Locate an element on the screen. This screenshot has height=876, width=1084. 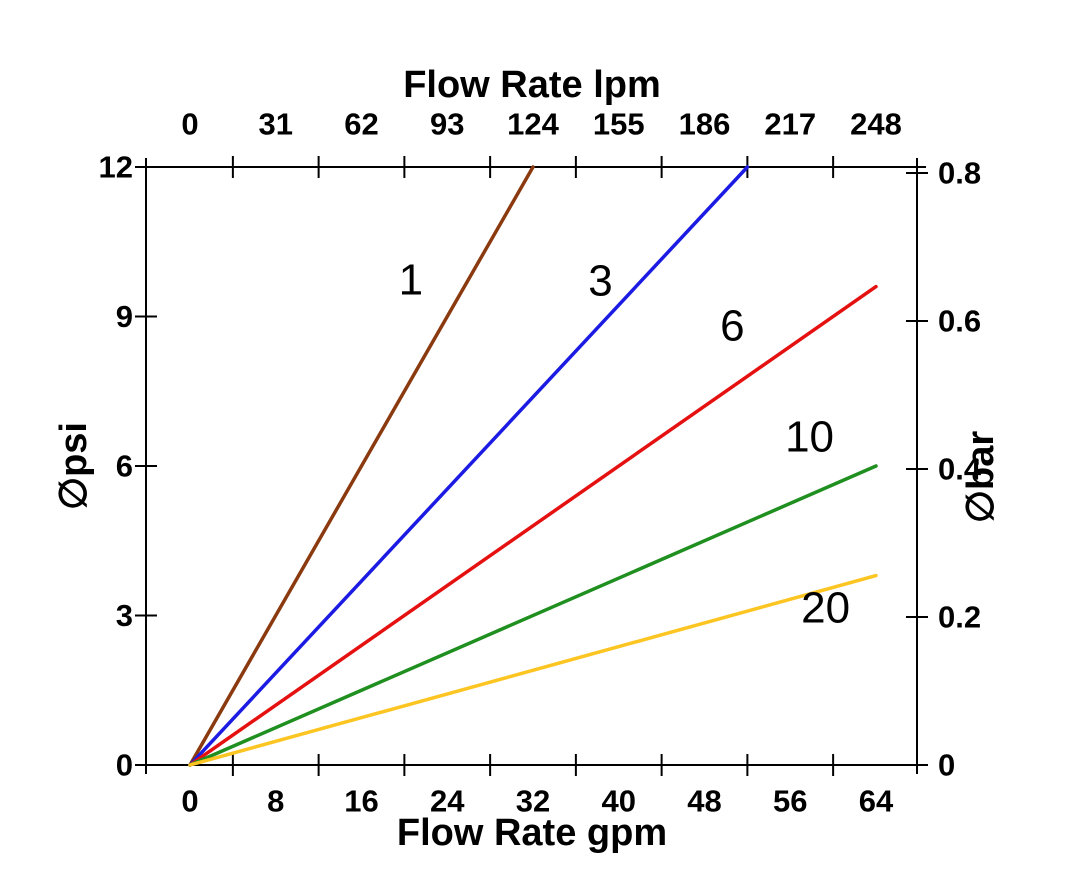
left-axis-tick-label: 6 is located at coordinates (124, 466).